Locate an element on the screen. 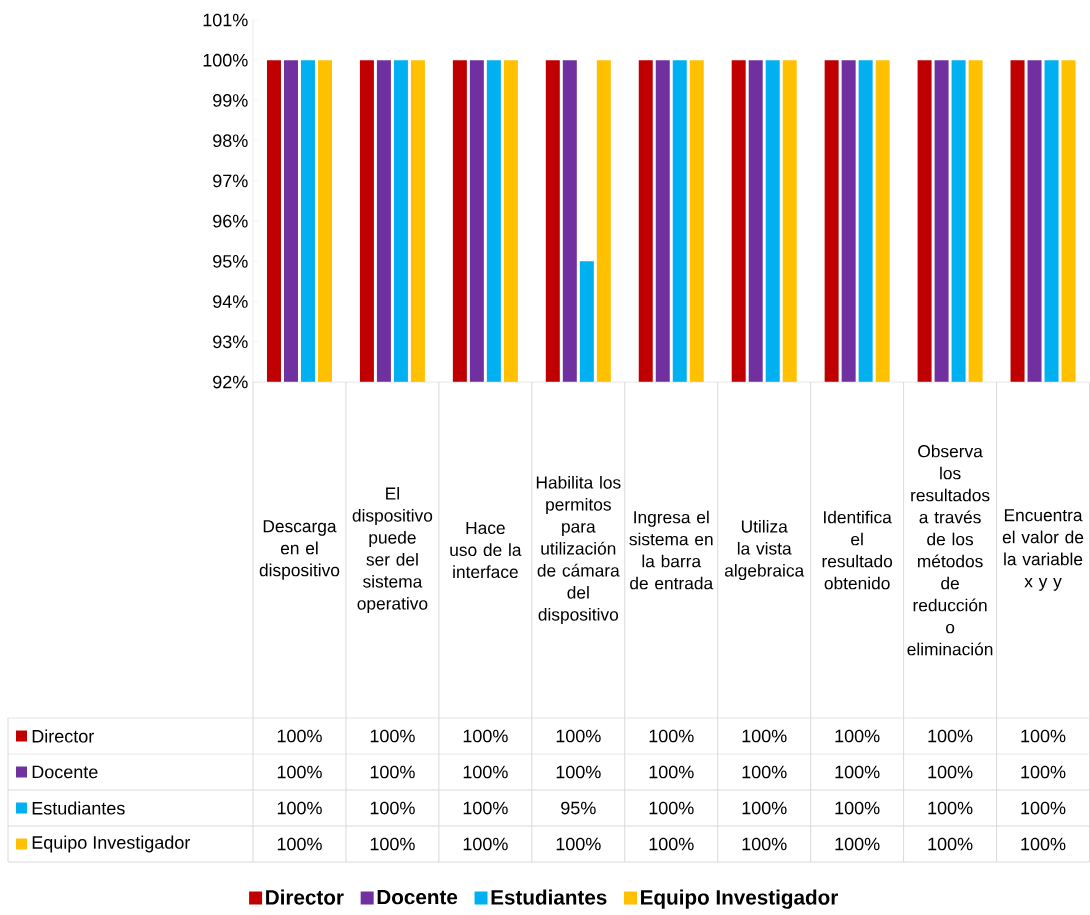 The width and height of the screenshot is (1090, 915). x-tick-label: Identifica el resultado obtenido is located at coordinates (857, 550).